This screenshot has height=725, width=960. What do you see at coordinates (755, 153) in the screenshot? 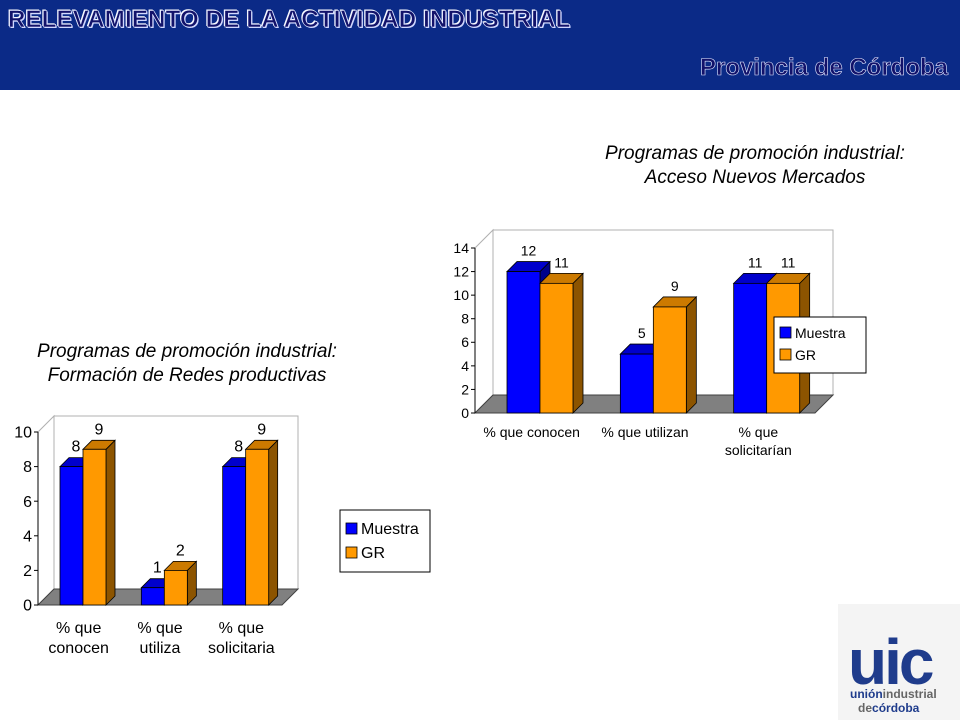
I see `chart1-title-line1: Programas de promoción industrial:` at bounding box center [755, 153].